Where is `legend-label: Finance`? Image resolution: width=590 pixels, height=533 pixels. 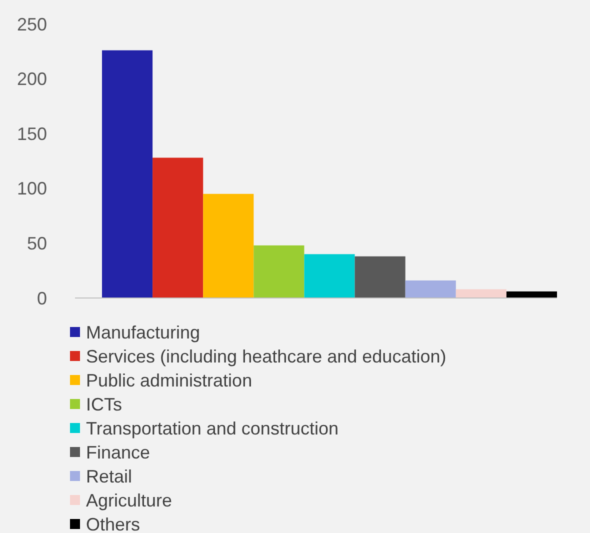
legend-label: Finance is located at coordinates (118, 452).